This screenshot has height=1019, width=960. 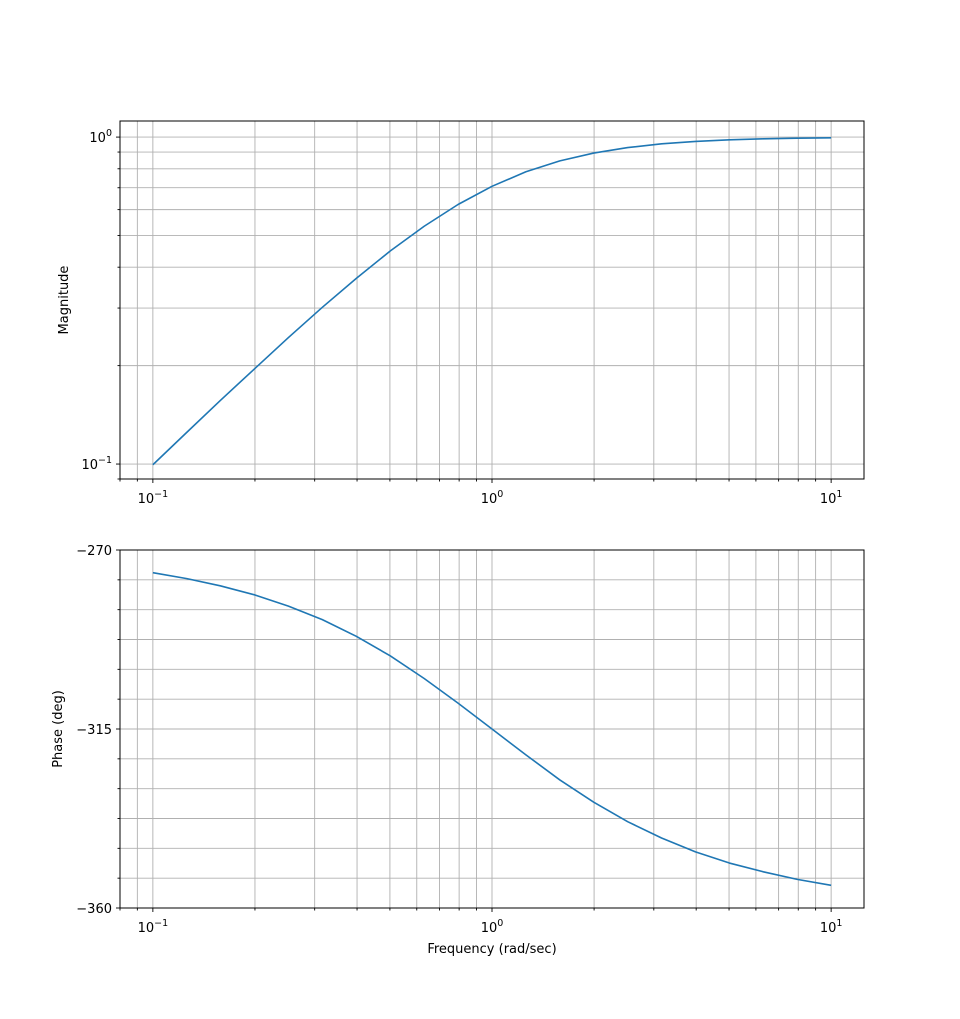 What do you see at coordinates (94, 909) in the screenshot?
I see `y-tick-label: −360` at bounding box center [94, 909].